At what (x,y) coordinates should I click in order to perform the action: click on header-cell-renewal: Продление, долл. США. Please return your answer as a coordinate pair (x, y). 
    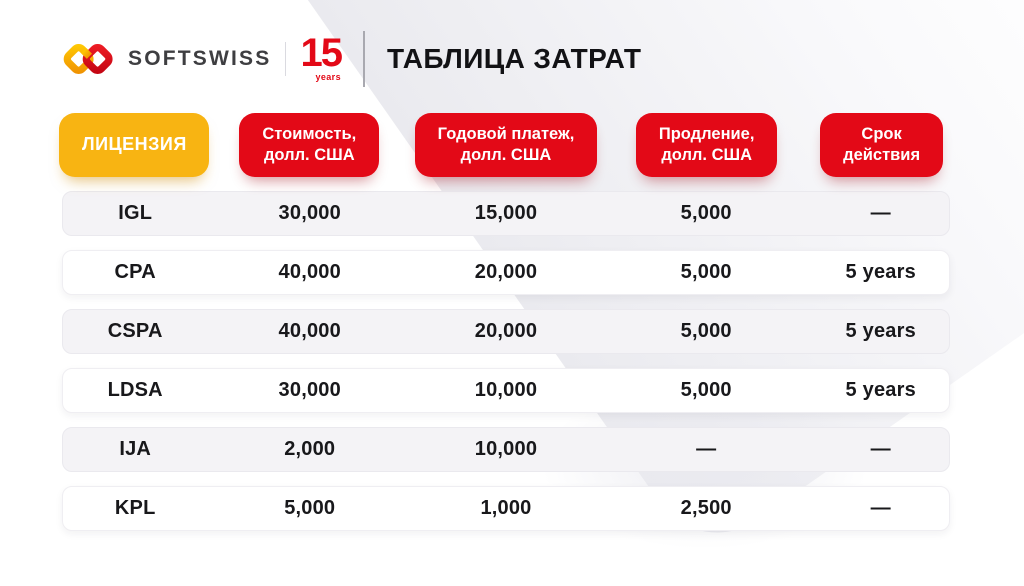
    Looking at the image, I should click on (706, 145).